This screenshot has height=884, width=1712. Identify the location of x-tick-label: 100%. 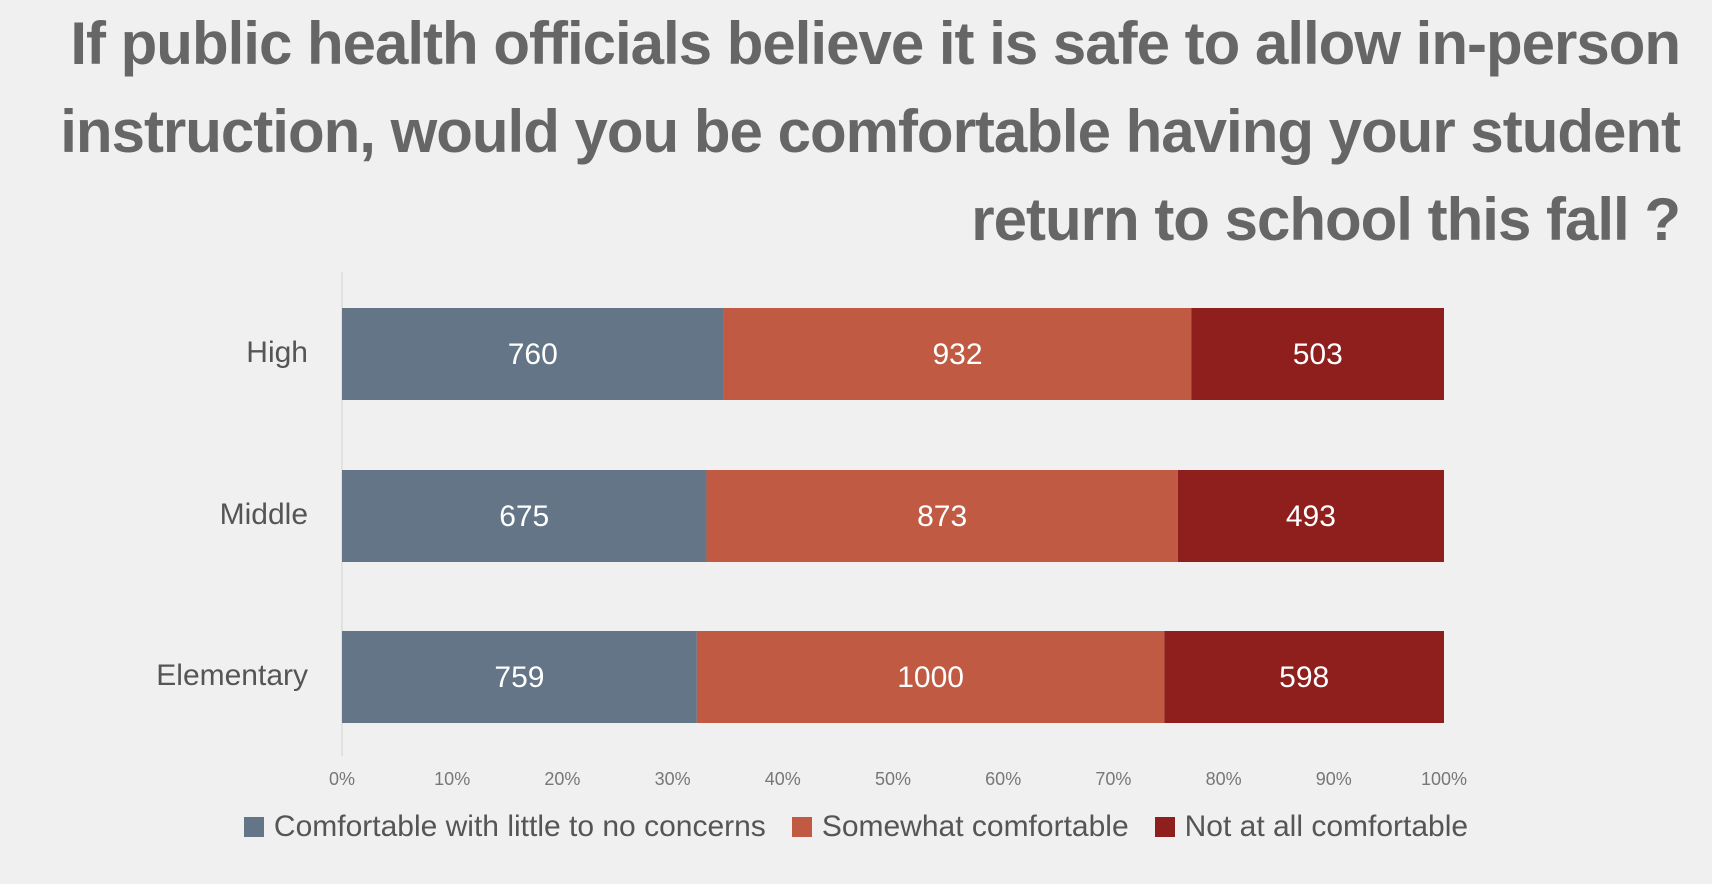
(1444, 779).